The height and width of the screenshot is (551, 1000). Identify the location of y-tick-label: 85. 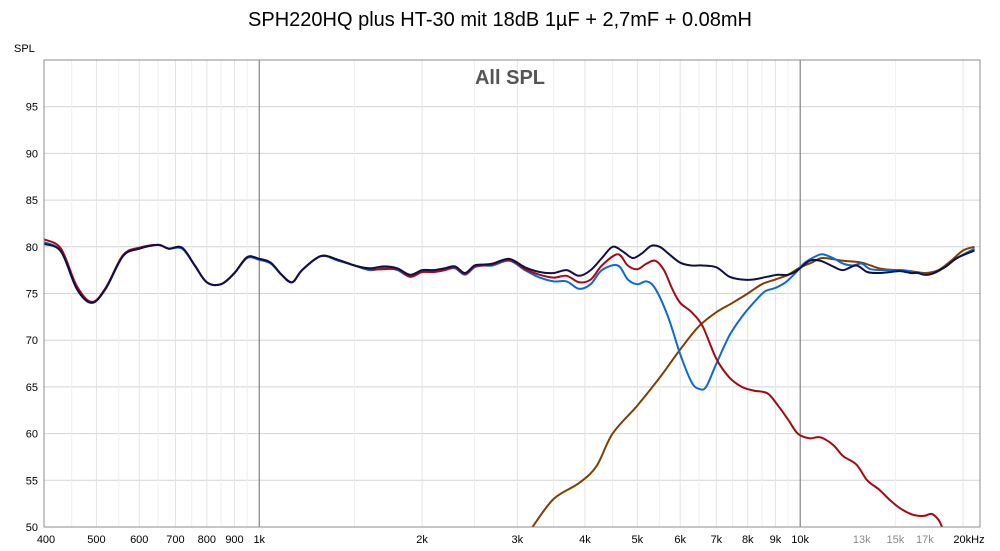
(32, 201).